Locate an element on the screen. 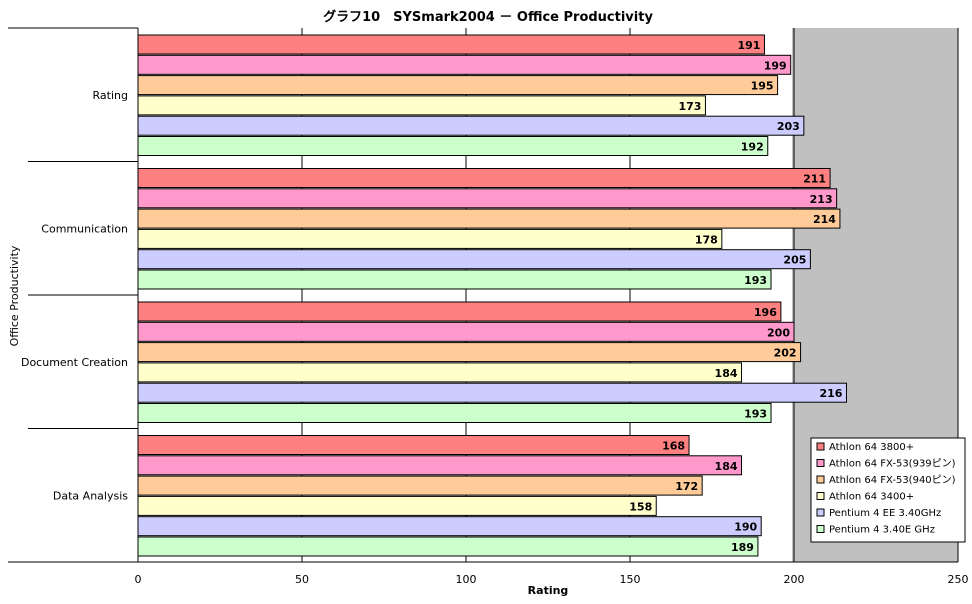  data-label-1-2: 214 is located at coordinates (824, 219).